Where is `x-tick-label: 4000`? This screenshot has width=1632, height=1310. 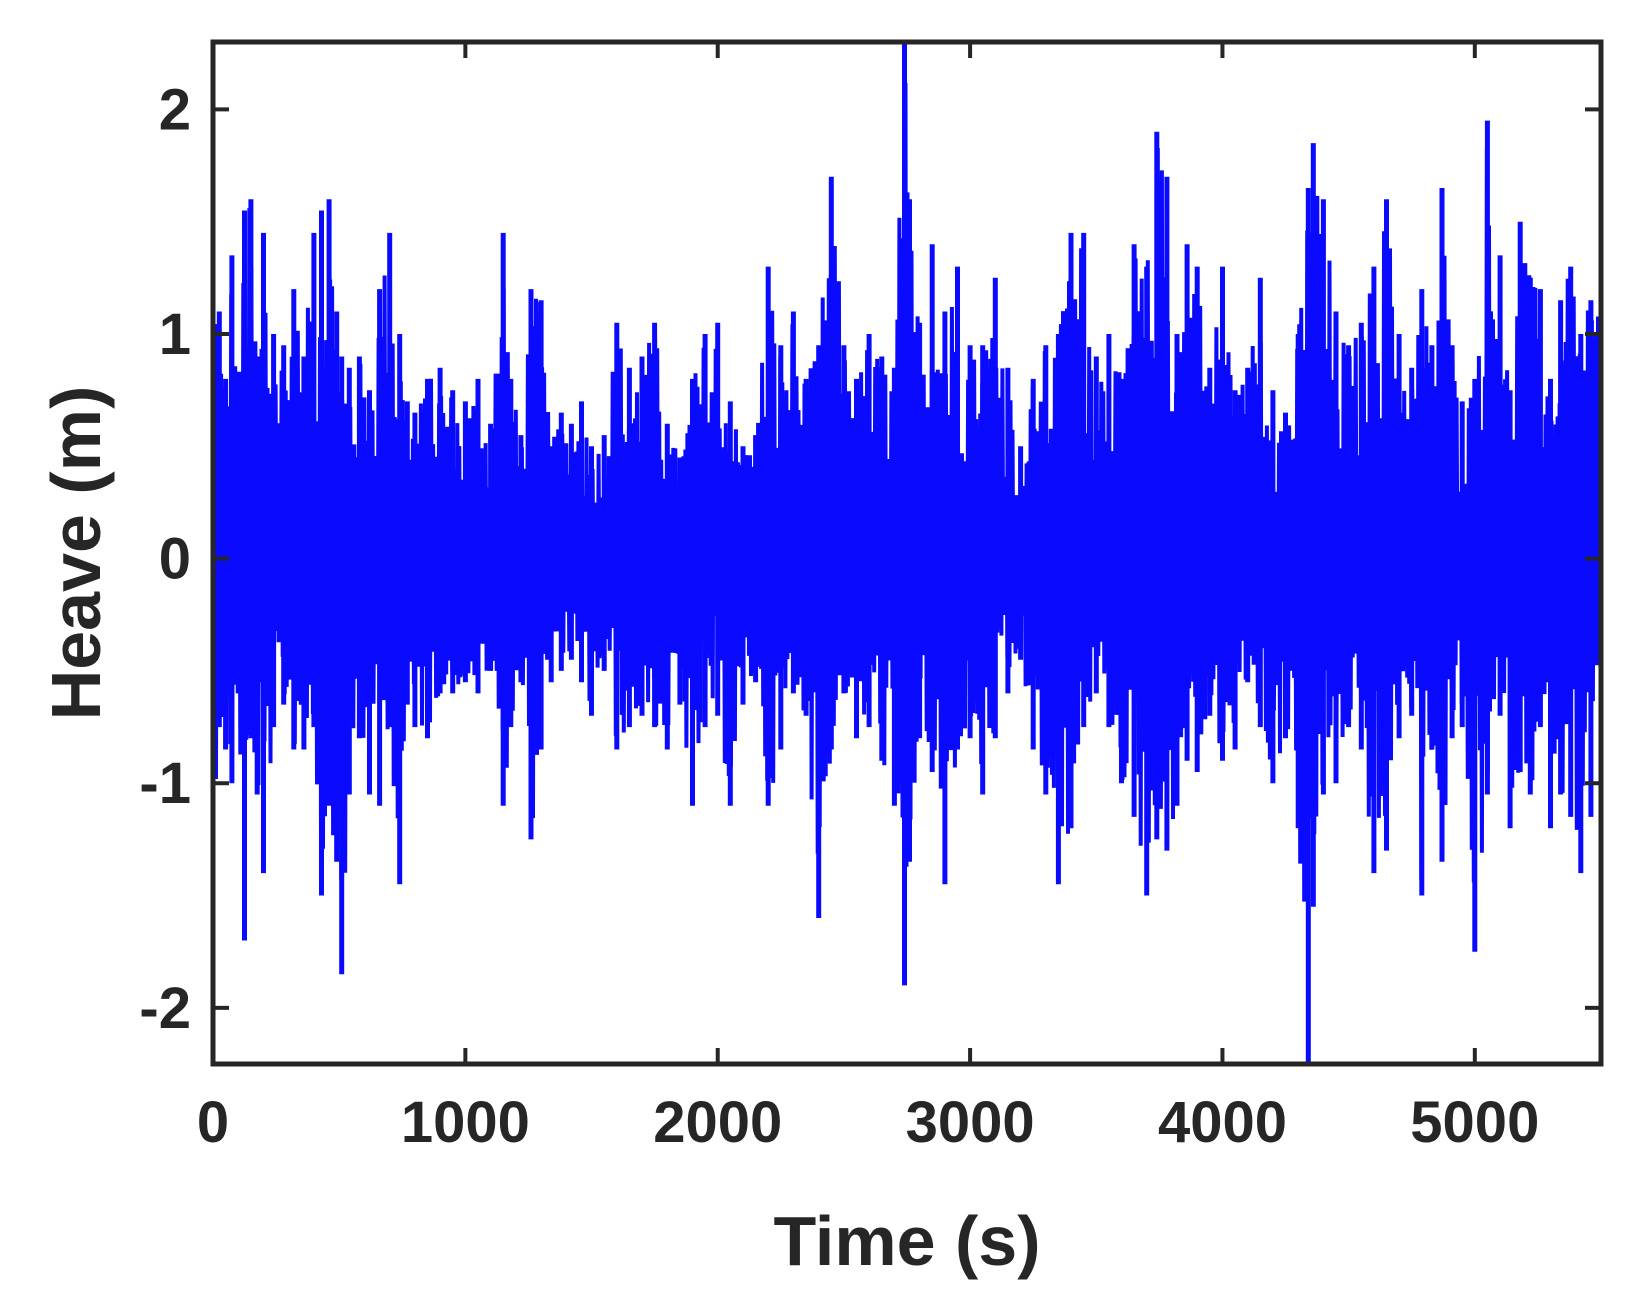 x-tick-label: 4000 is located at coordinates (1222, 1122).